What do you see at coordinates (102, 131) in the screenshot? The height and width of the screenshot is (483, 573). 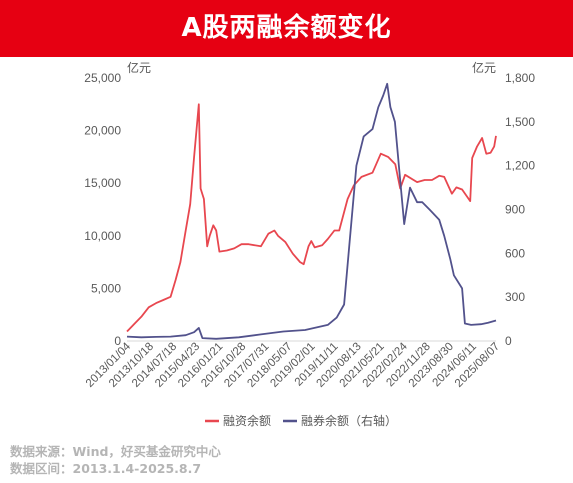 I see `left-axis-tick-label: 20,000` at bounding box center [102, 131].